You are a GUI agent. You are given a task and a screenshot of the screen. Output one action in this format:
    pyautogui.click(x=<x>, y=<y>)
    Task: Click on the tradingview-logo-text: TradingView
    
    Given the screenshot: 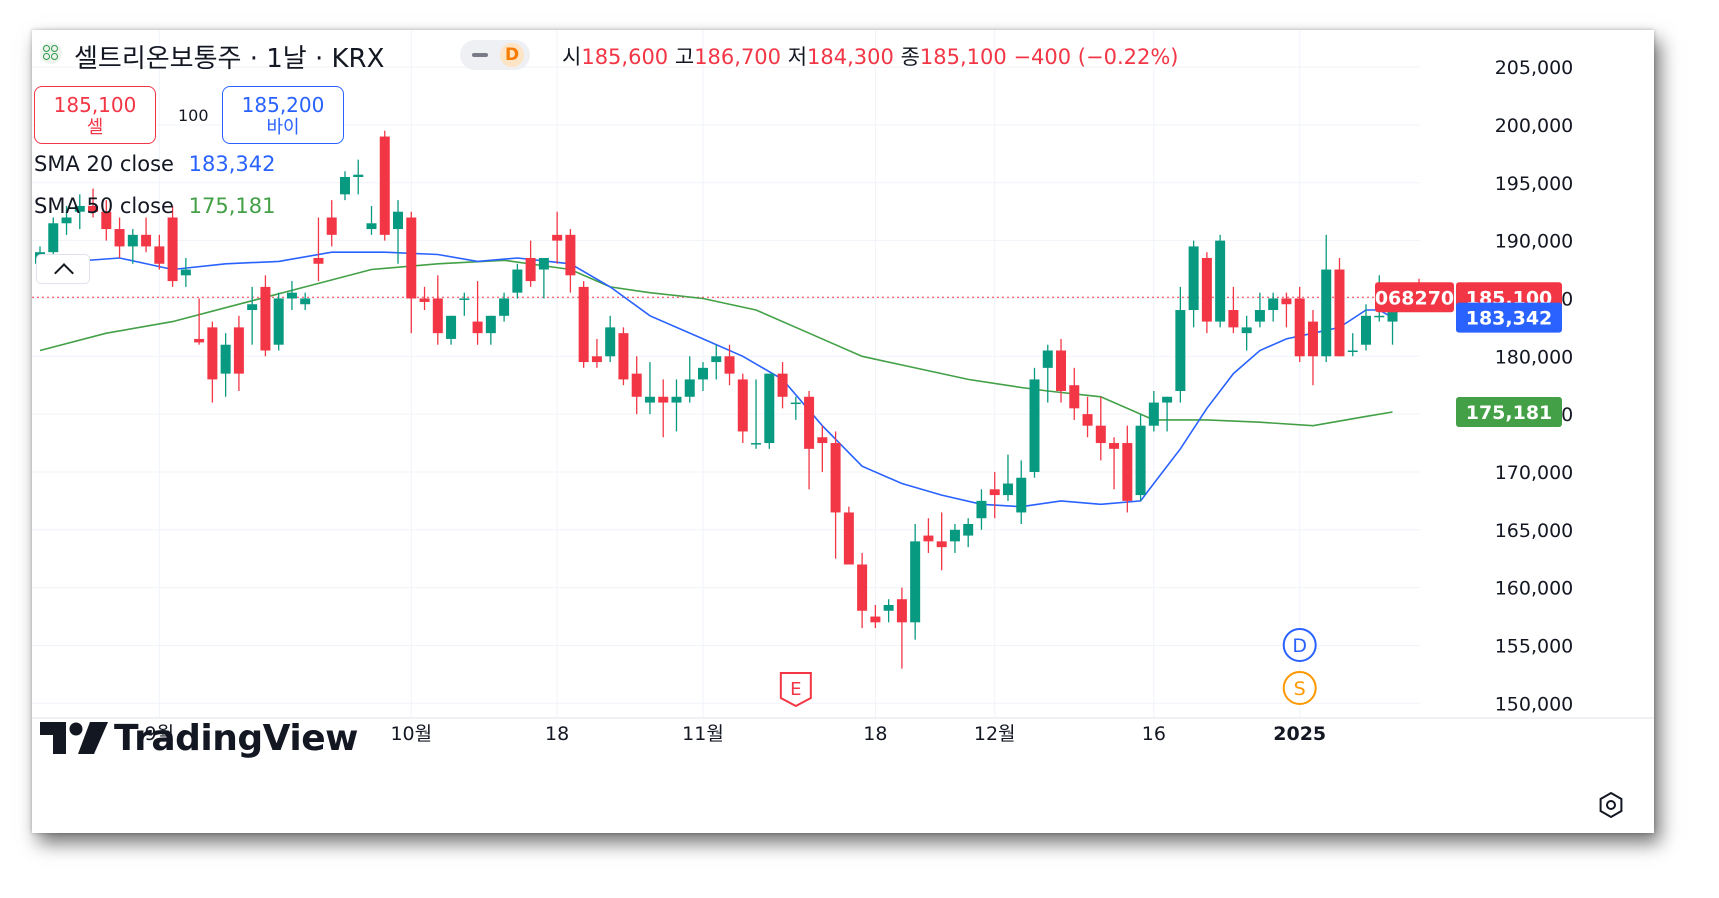 What is the action you would take?
    pyautogui.click(x=236, y=738)
    